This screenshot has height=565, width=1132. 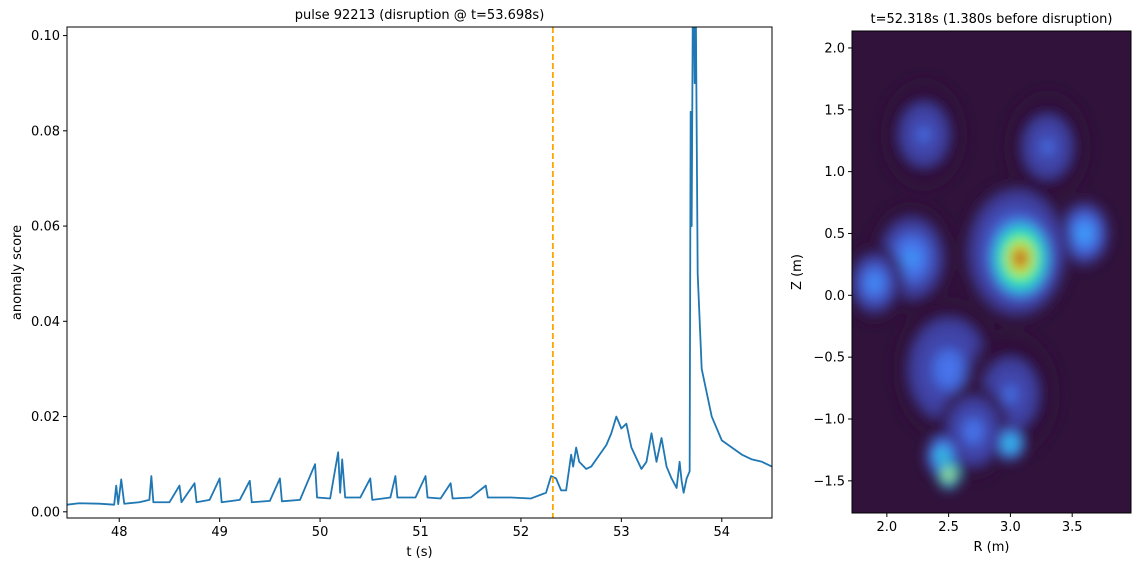 What do you see at coordinates (834, 110) in the screenshot?
I see `y-tick-label: 1.5` at bounding box center [834, 110].